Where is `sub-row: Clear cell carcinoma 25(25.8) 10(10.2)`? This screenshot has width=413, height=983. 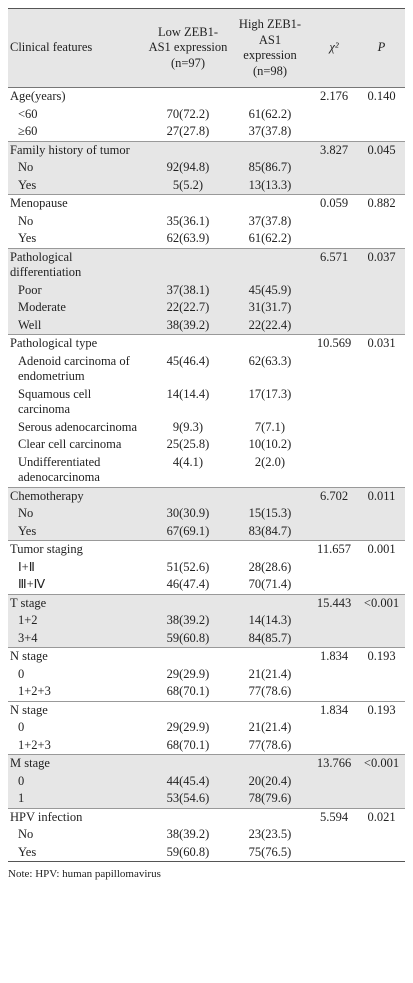
sub-row: Clear cell carcinoma 25(25.8) 10(10.2) is located at coordinates (206, 445).